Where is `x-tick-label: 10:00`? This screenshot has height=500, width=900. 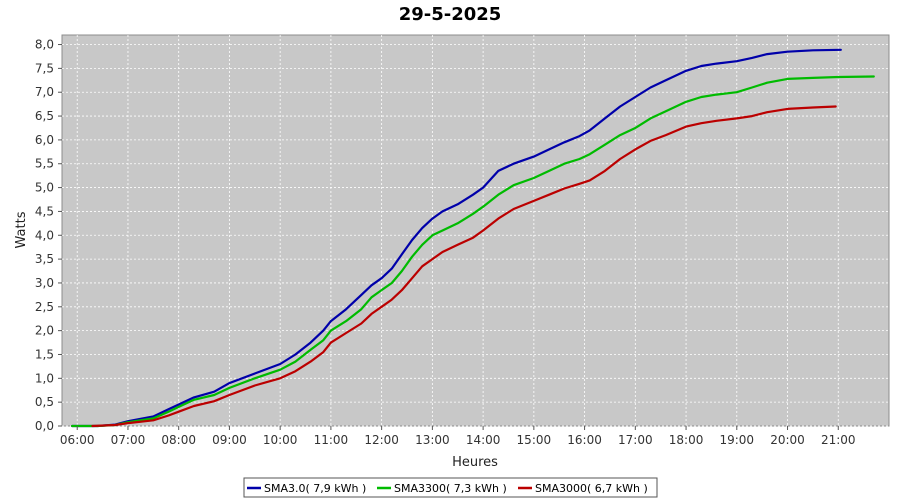 x-tick-label: 10:00 is located at coordinates (280, 440).